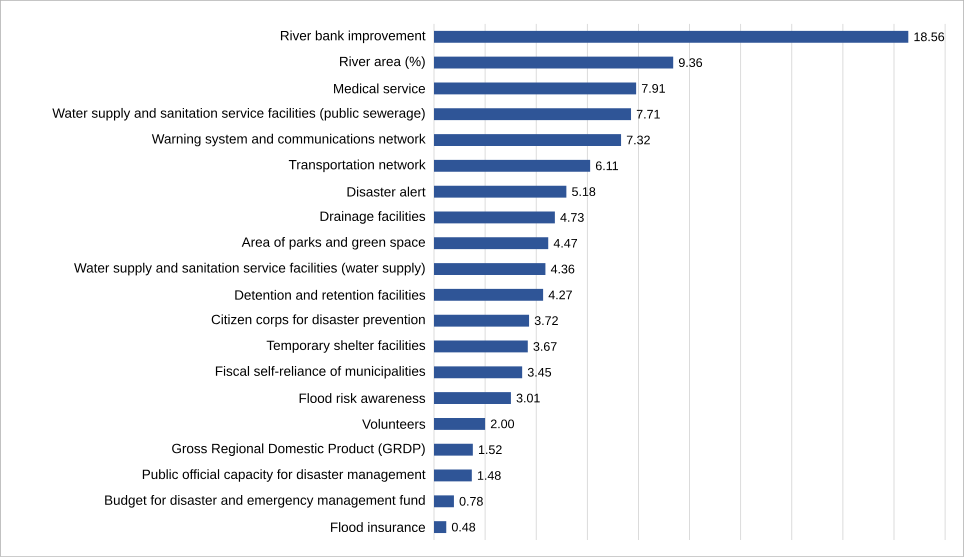 Image resolution: width=964 pixels, height=557 pixels. What do you see at coordinates (489, 475) in the screenshot?
I see `data-label: 1.48` at bounding box center [489, 475].